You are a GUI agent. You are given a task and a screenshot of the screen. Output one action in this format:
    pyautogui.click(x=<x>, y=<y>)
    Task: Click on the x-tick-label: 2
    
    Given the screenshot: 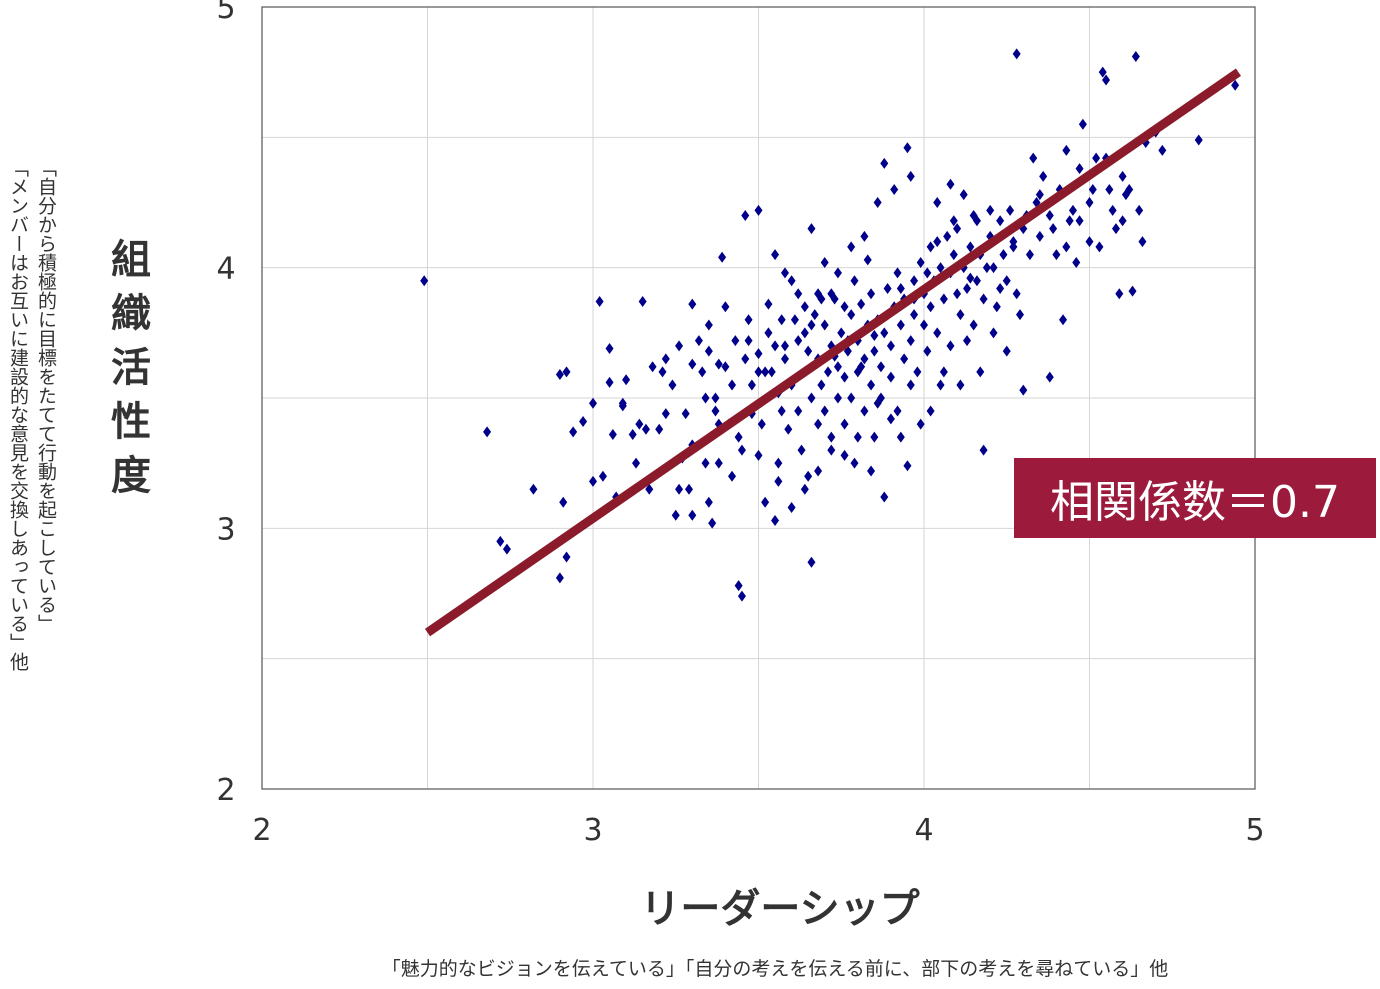 What is the action you would take?
    pyautogui.click(x=261, y=830)
    